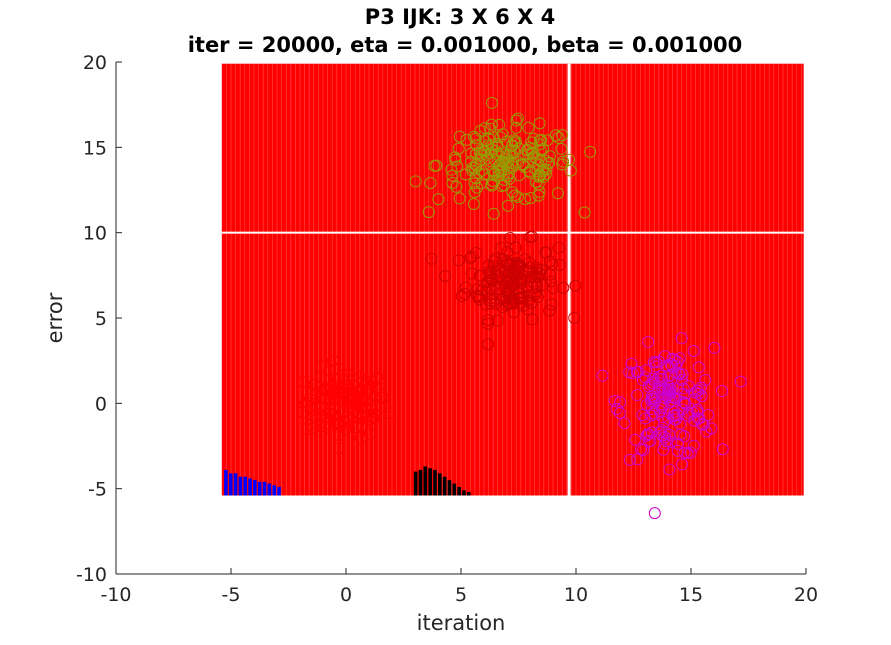  What do you see at coordinates (91, 575) in the screenshot?
I see `y-tick-label: -10` at bounding box center [91, 575].